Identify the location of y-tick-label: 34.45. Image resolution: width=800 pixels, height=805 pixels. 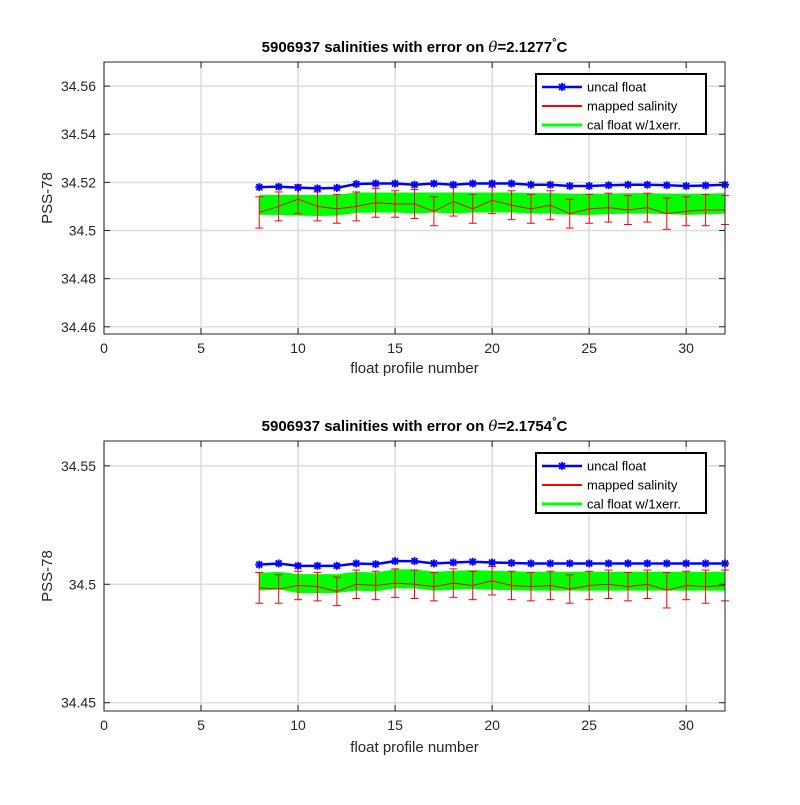
(78, 703).